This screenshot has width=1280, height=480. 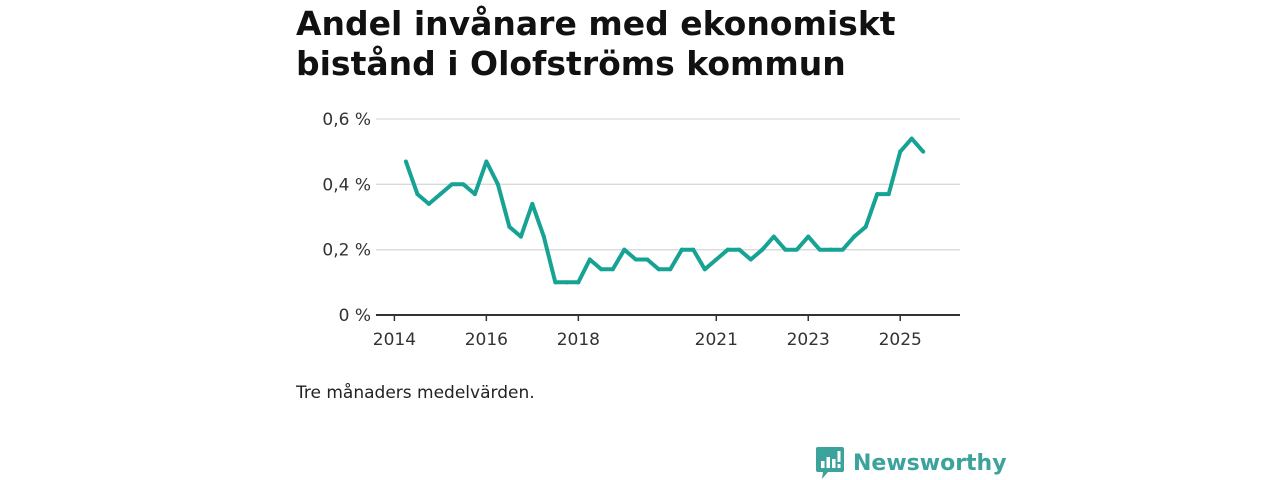 I want to click on x-tick-label: 2018, so click(x=578, y=340).